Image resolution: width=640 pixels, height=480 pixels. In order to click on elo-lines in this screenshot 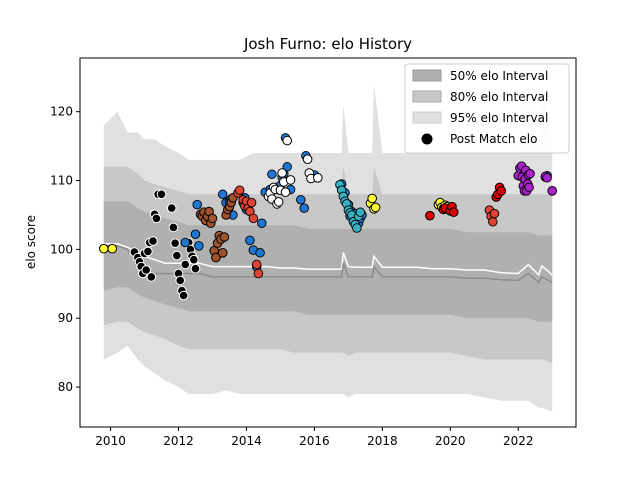, I will do `click(328, 263)`.